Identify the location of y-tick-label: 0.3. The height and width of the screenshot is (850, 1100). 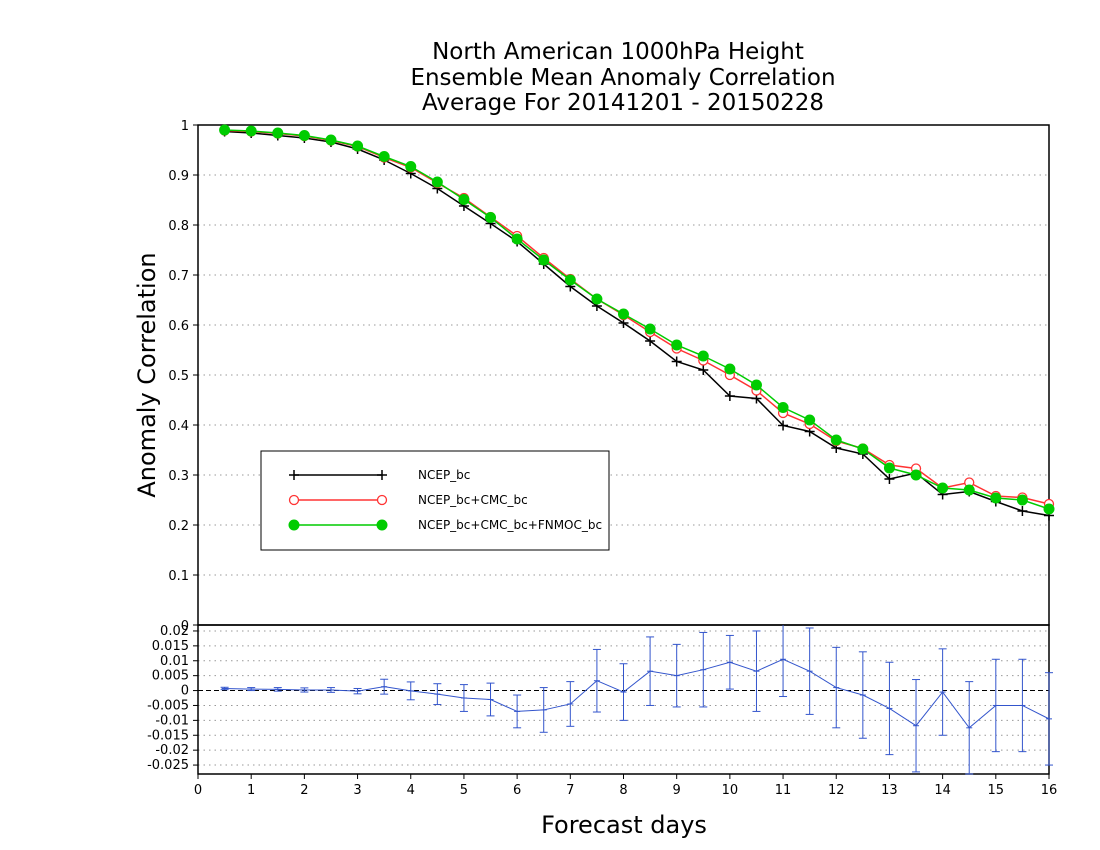
(178, 476).